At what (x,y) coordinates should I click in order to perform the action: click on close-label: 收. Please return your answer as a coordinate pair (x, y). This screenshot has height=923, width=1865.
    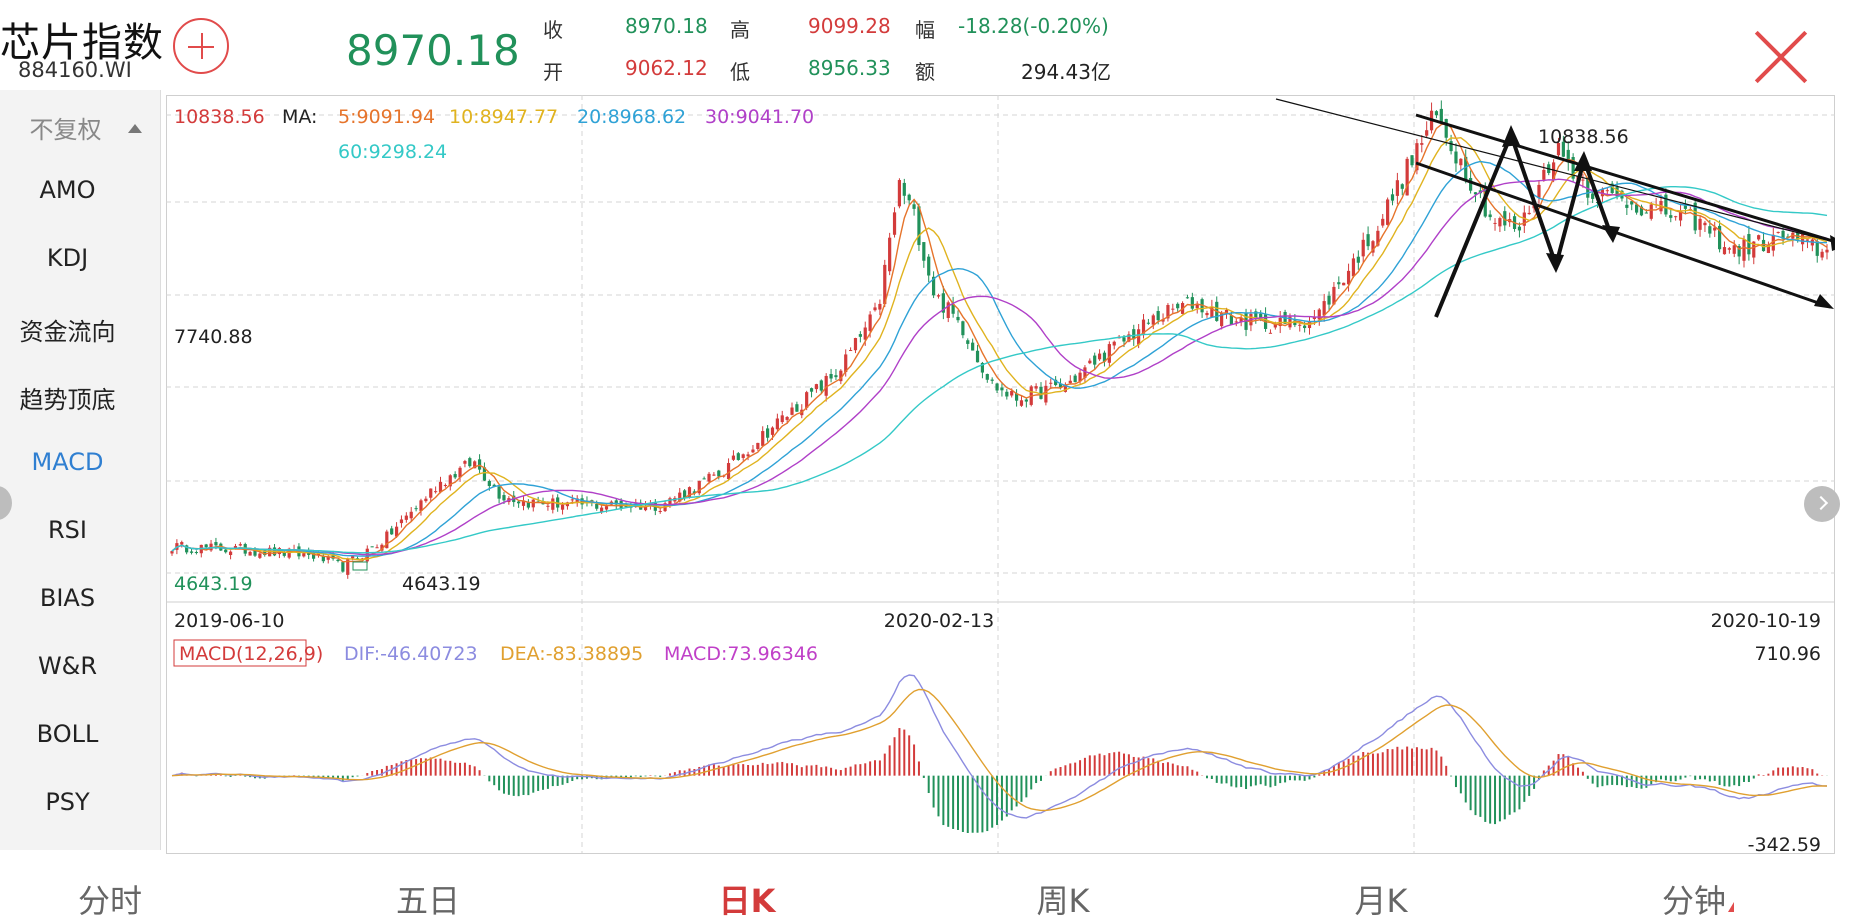
    Looking at the image, I should click on (553, 30).